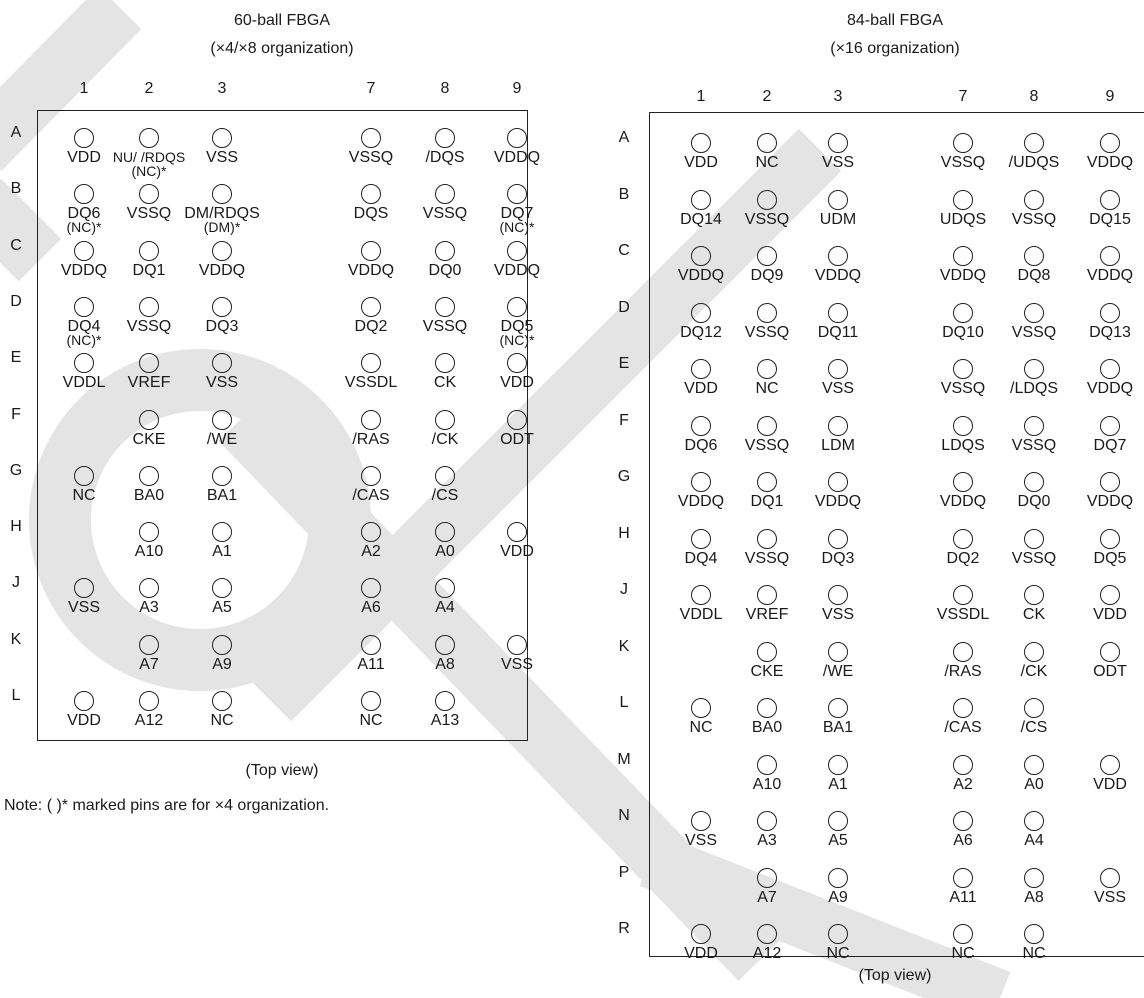 The height and width of the screenshot is (998, 1144). I want to click on column-number: 2, so click(149, 88).